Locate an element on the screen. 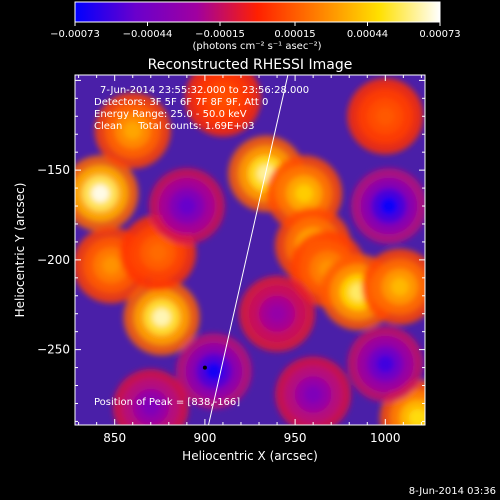 This screenshot has height=500, width=500. colorbar-tick-label: −0.00015 is located at coordinates (220, 34).